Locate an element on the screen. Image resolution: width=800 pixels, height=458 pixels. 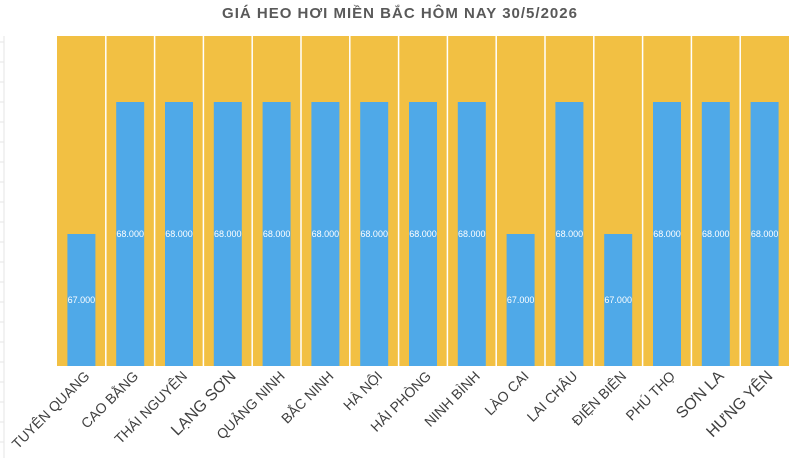
data-label-8: 68.000 is located at coordinates (472, 234).